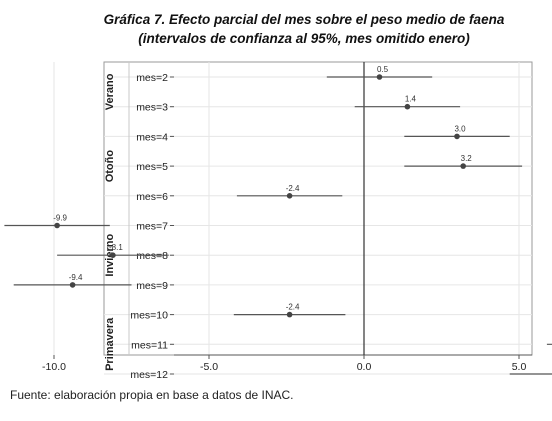 Image resolution: width=552 pixels, height=421 pixels. What do you see at coordinates (152, 78) in the screenshot?
I see `y-tick-label-mes-2: mes=2` at bounding box center [152, 78].